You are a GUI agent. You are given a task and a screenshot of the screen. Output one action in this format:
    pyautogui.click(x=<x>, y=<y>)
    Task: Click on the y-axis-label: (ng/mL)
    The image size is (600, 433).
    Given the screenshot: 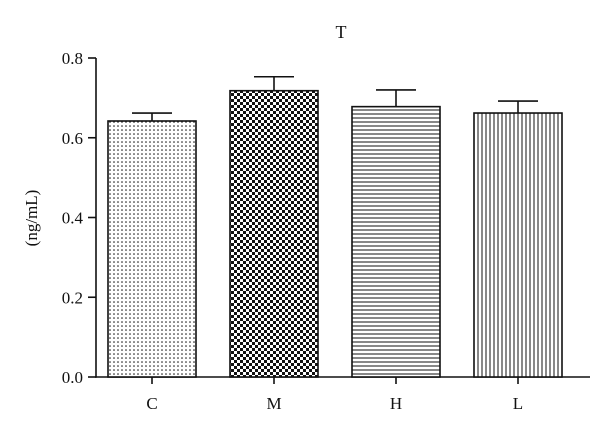 What is the action you would take?
    pyautogui.click(x=31, y=218)
    